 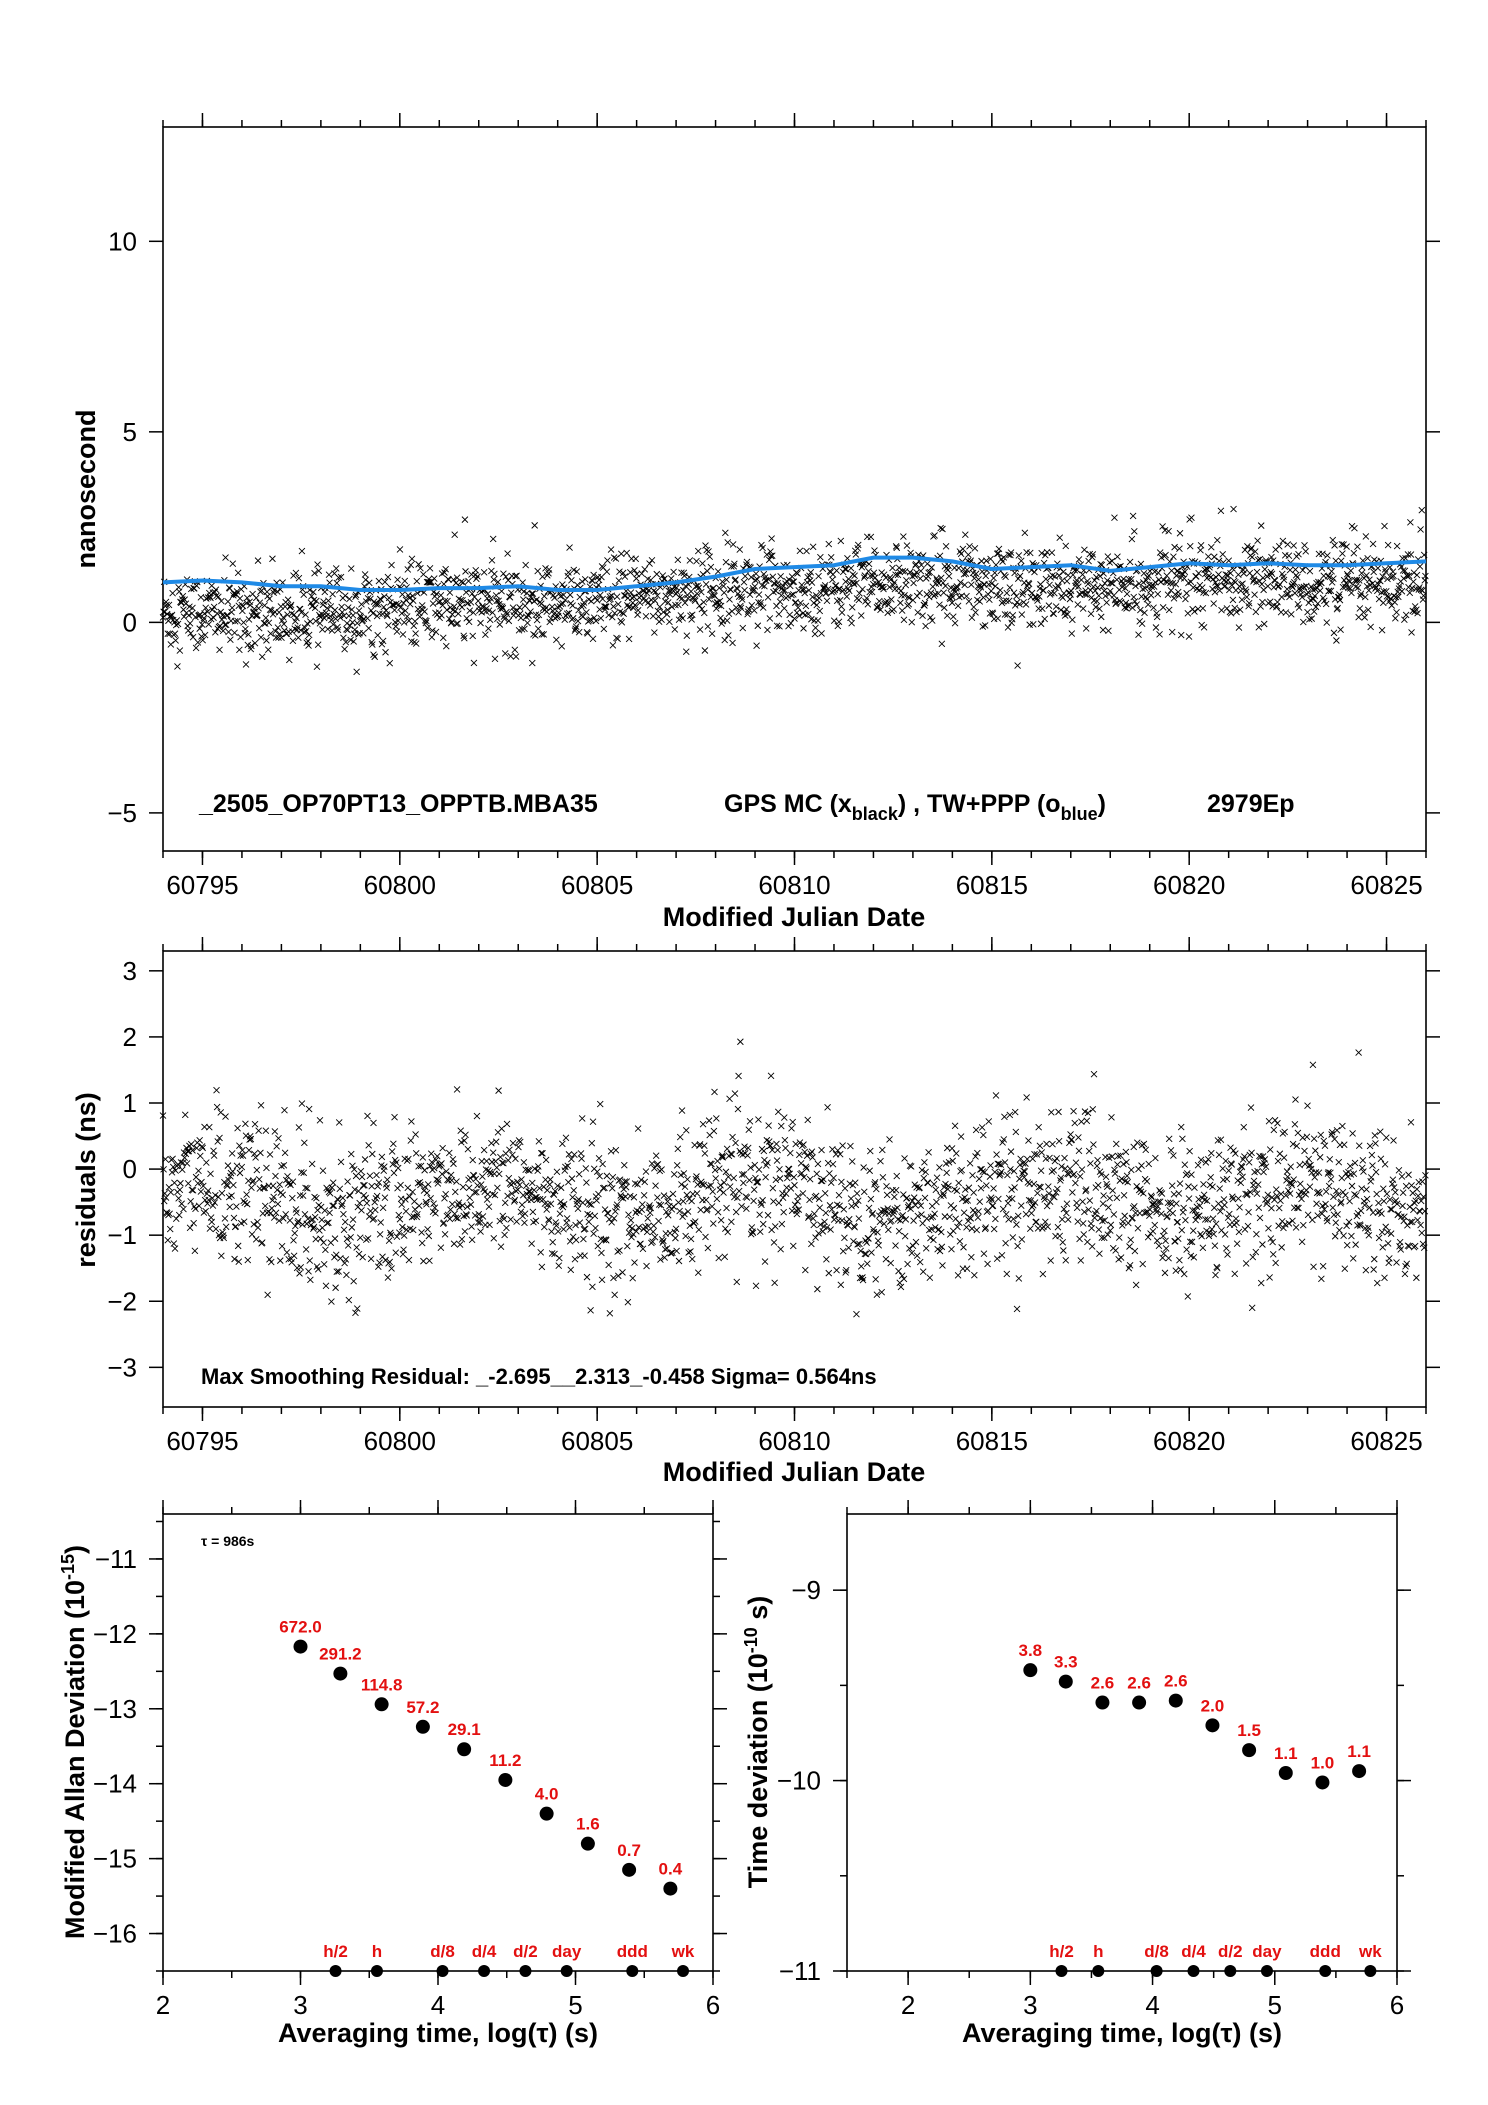 What do you see at coordinates (86, 488) in the screenshot?
I see `y-axis-title-top: nanosecond` at bounding box center [86, 488].